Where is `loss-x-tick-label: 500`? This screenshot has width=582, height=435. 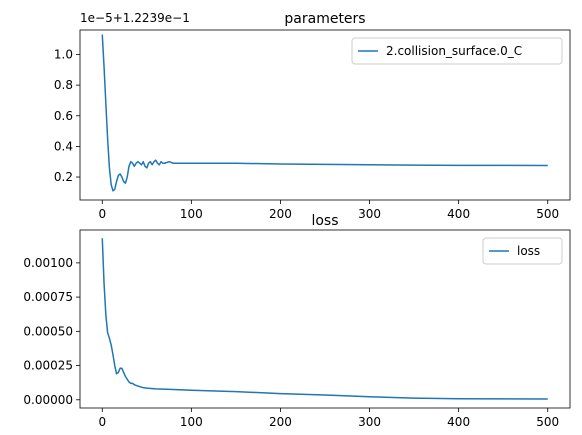 loss-x-tick-label: 500 is located at coordinates (547, 422).